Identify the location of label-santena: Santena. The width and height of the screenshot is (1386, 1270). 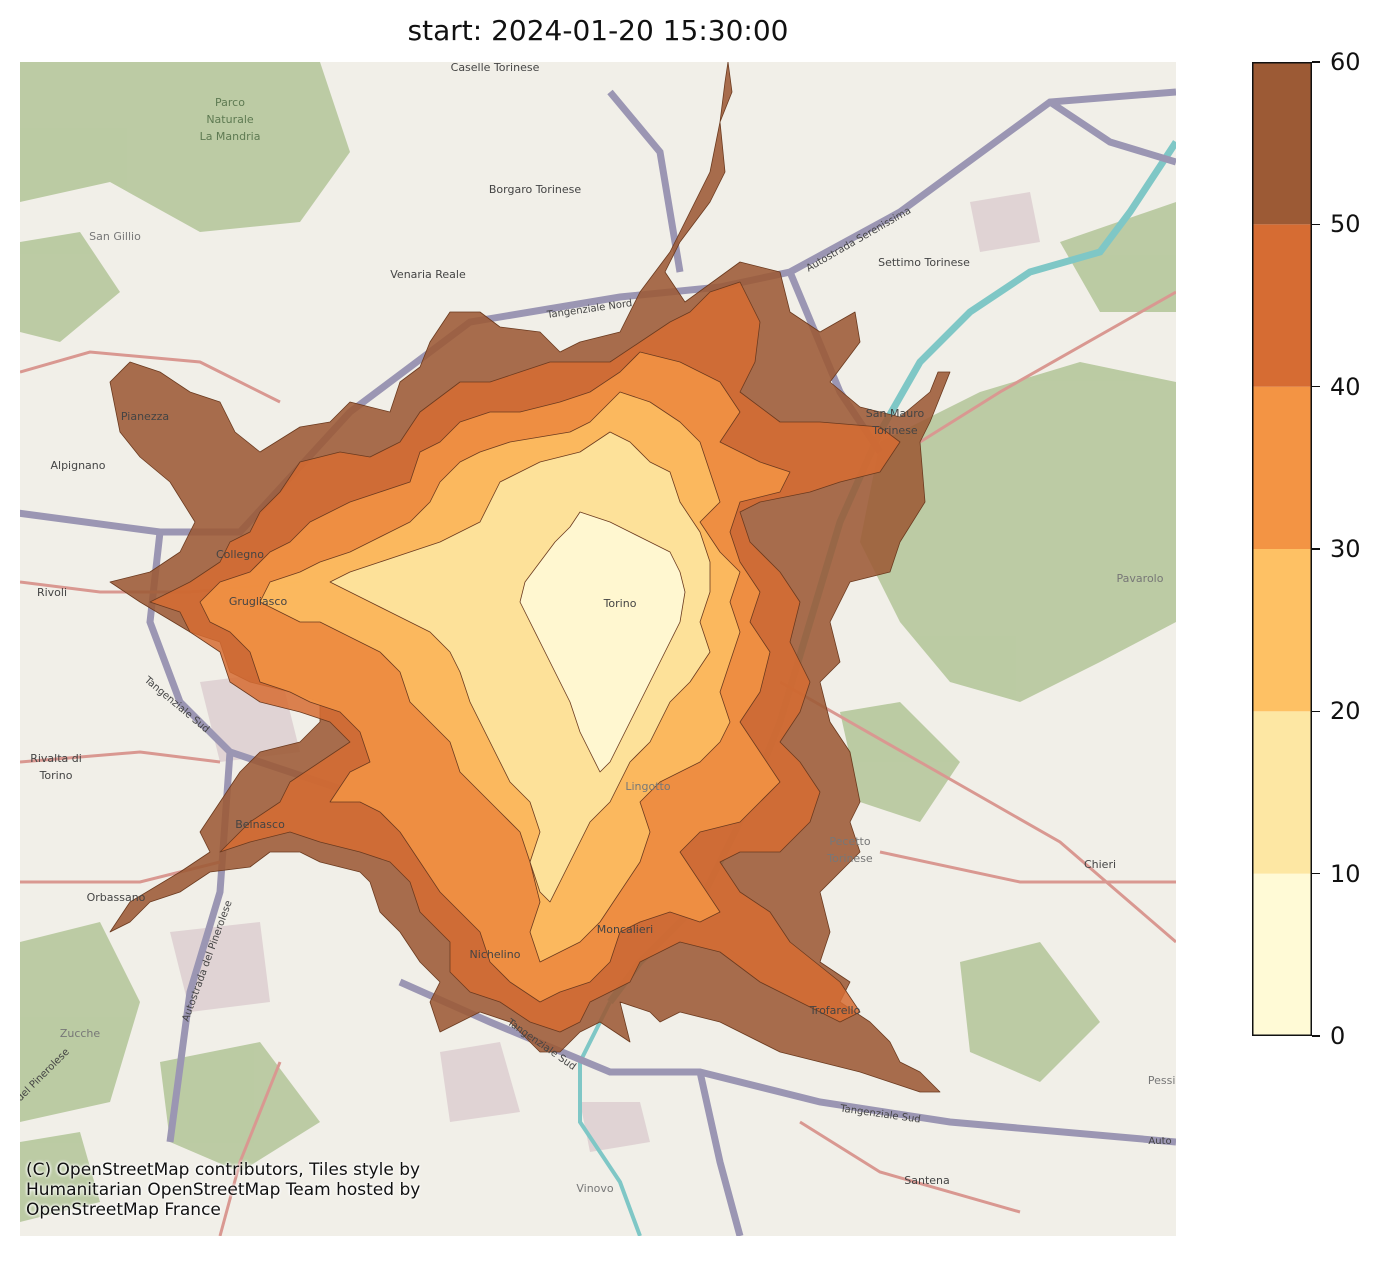
(927, 1180).